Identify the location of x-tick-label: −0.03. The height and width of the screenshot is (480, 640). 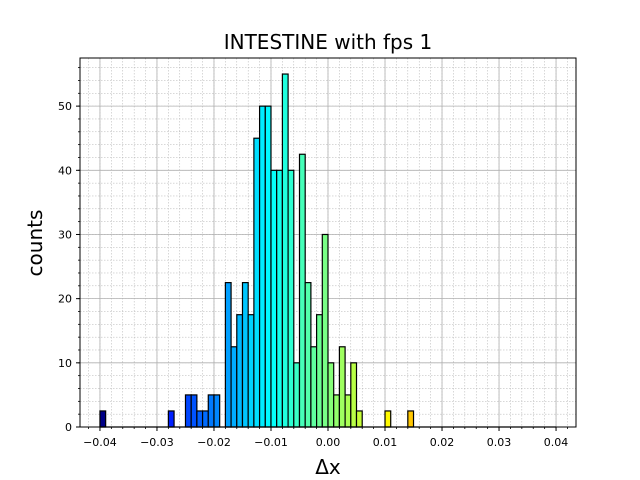
(157, 442).